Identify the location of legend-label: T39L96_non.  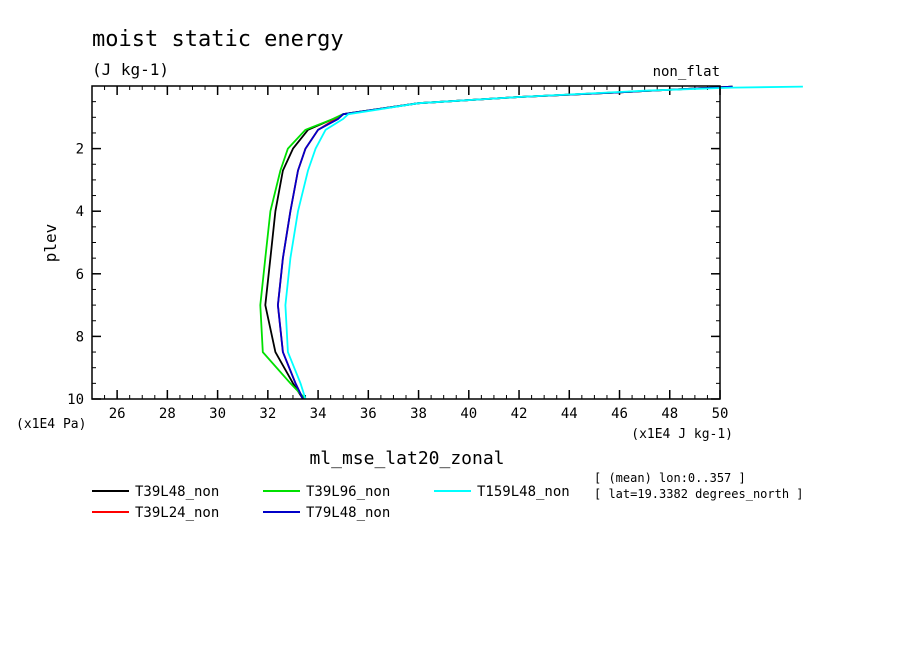
(348, 492).